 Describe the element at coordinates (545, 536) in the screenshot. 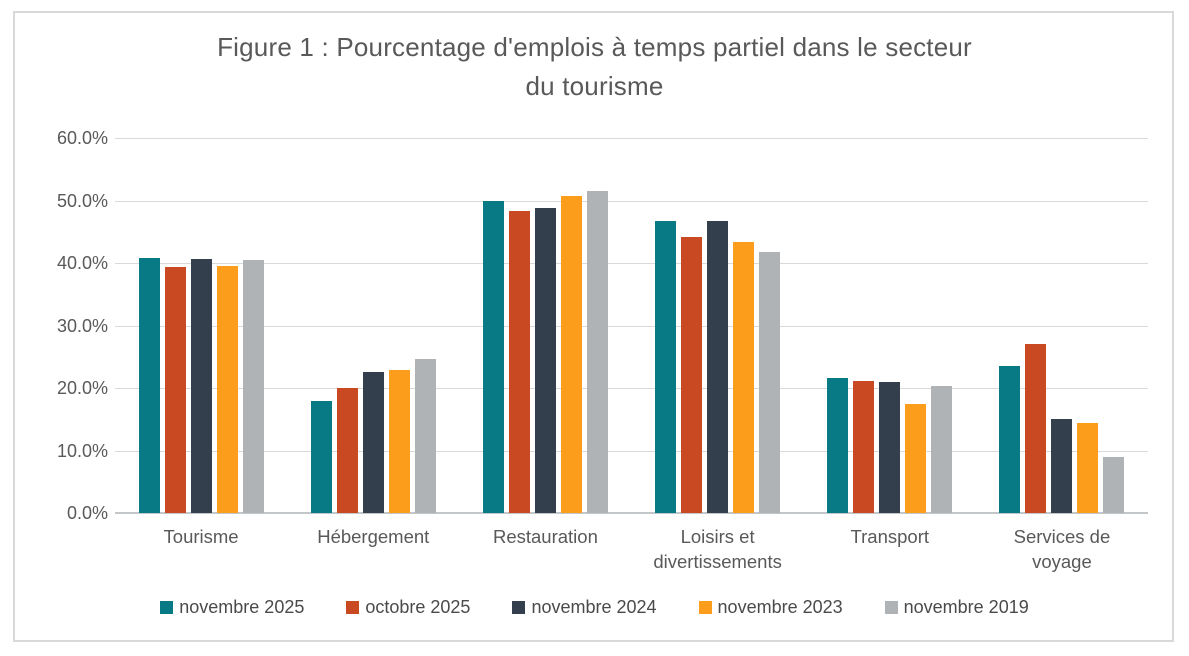

I see `x-category-label: Restauration` at that location.